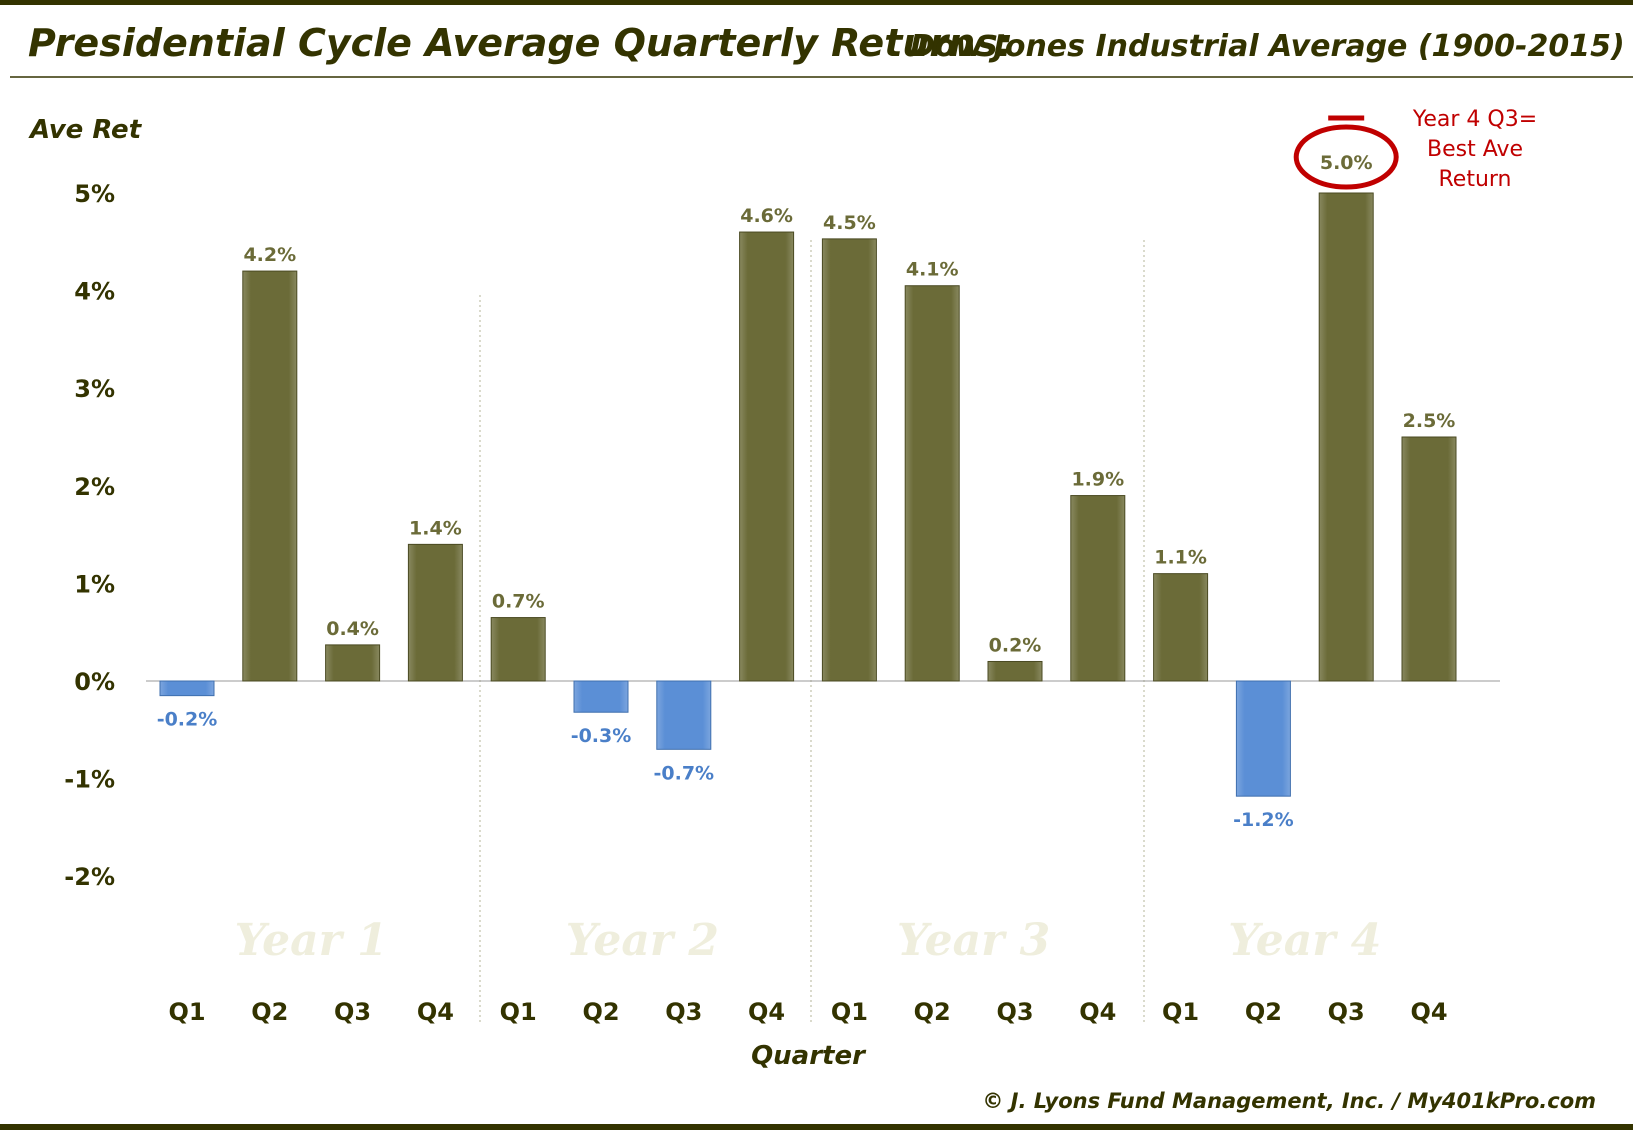 This screenshot has width=1633, height=1130. I want to click on top-border, so click(816, 2).